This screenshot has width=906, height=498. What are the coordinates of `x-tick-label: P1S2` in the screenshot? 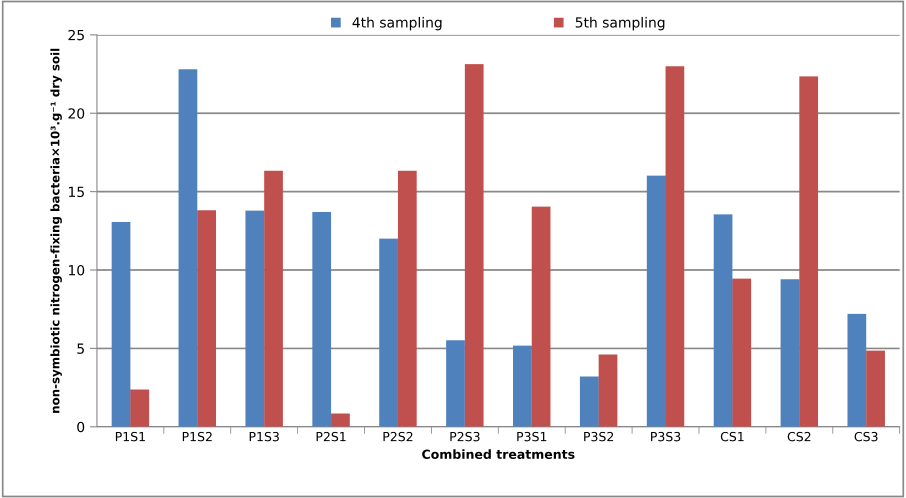 It's located at (197, 437).